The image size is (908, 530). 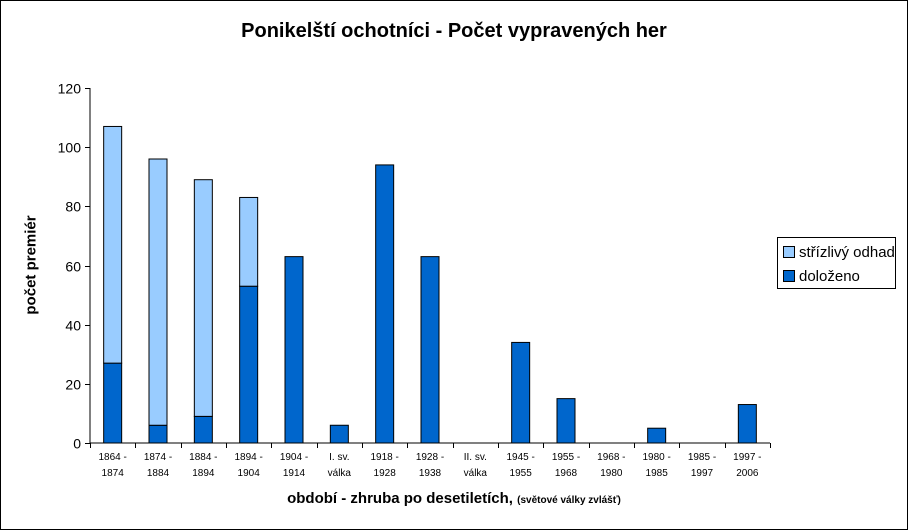 What do you see at coordinates (248, 457) in the screenshot?
I see `x-tick-label: 1894 -` at bounding box center [248, 457].